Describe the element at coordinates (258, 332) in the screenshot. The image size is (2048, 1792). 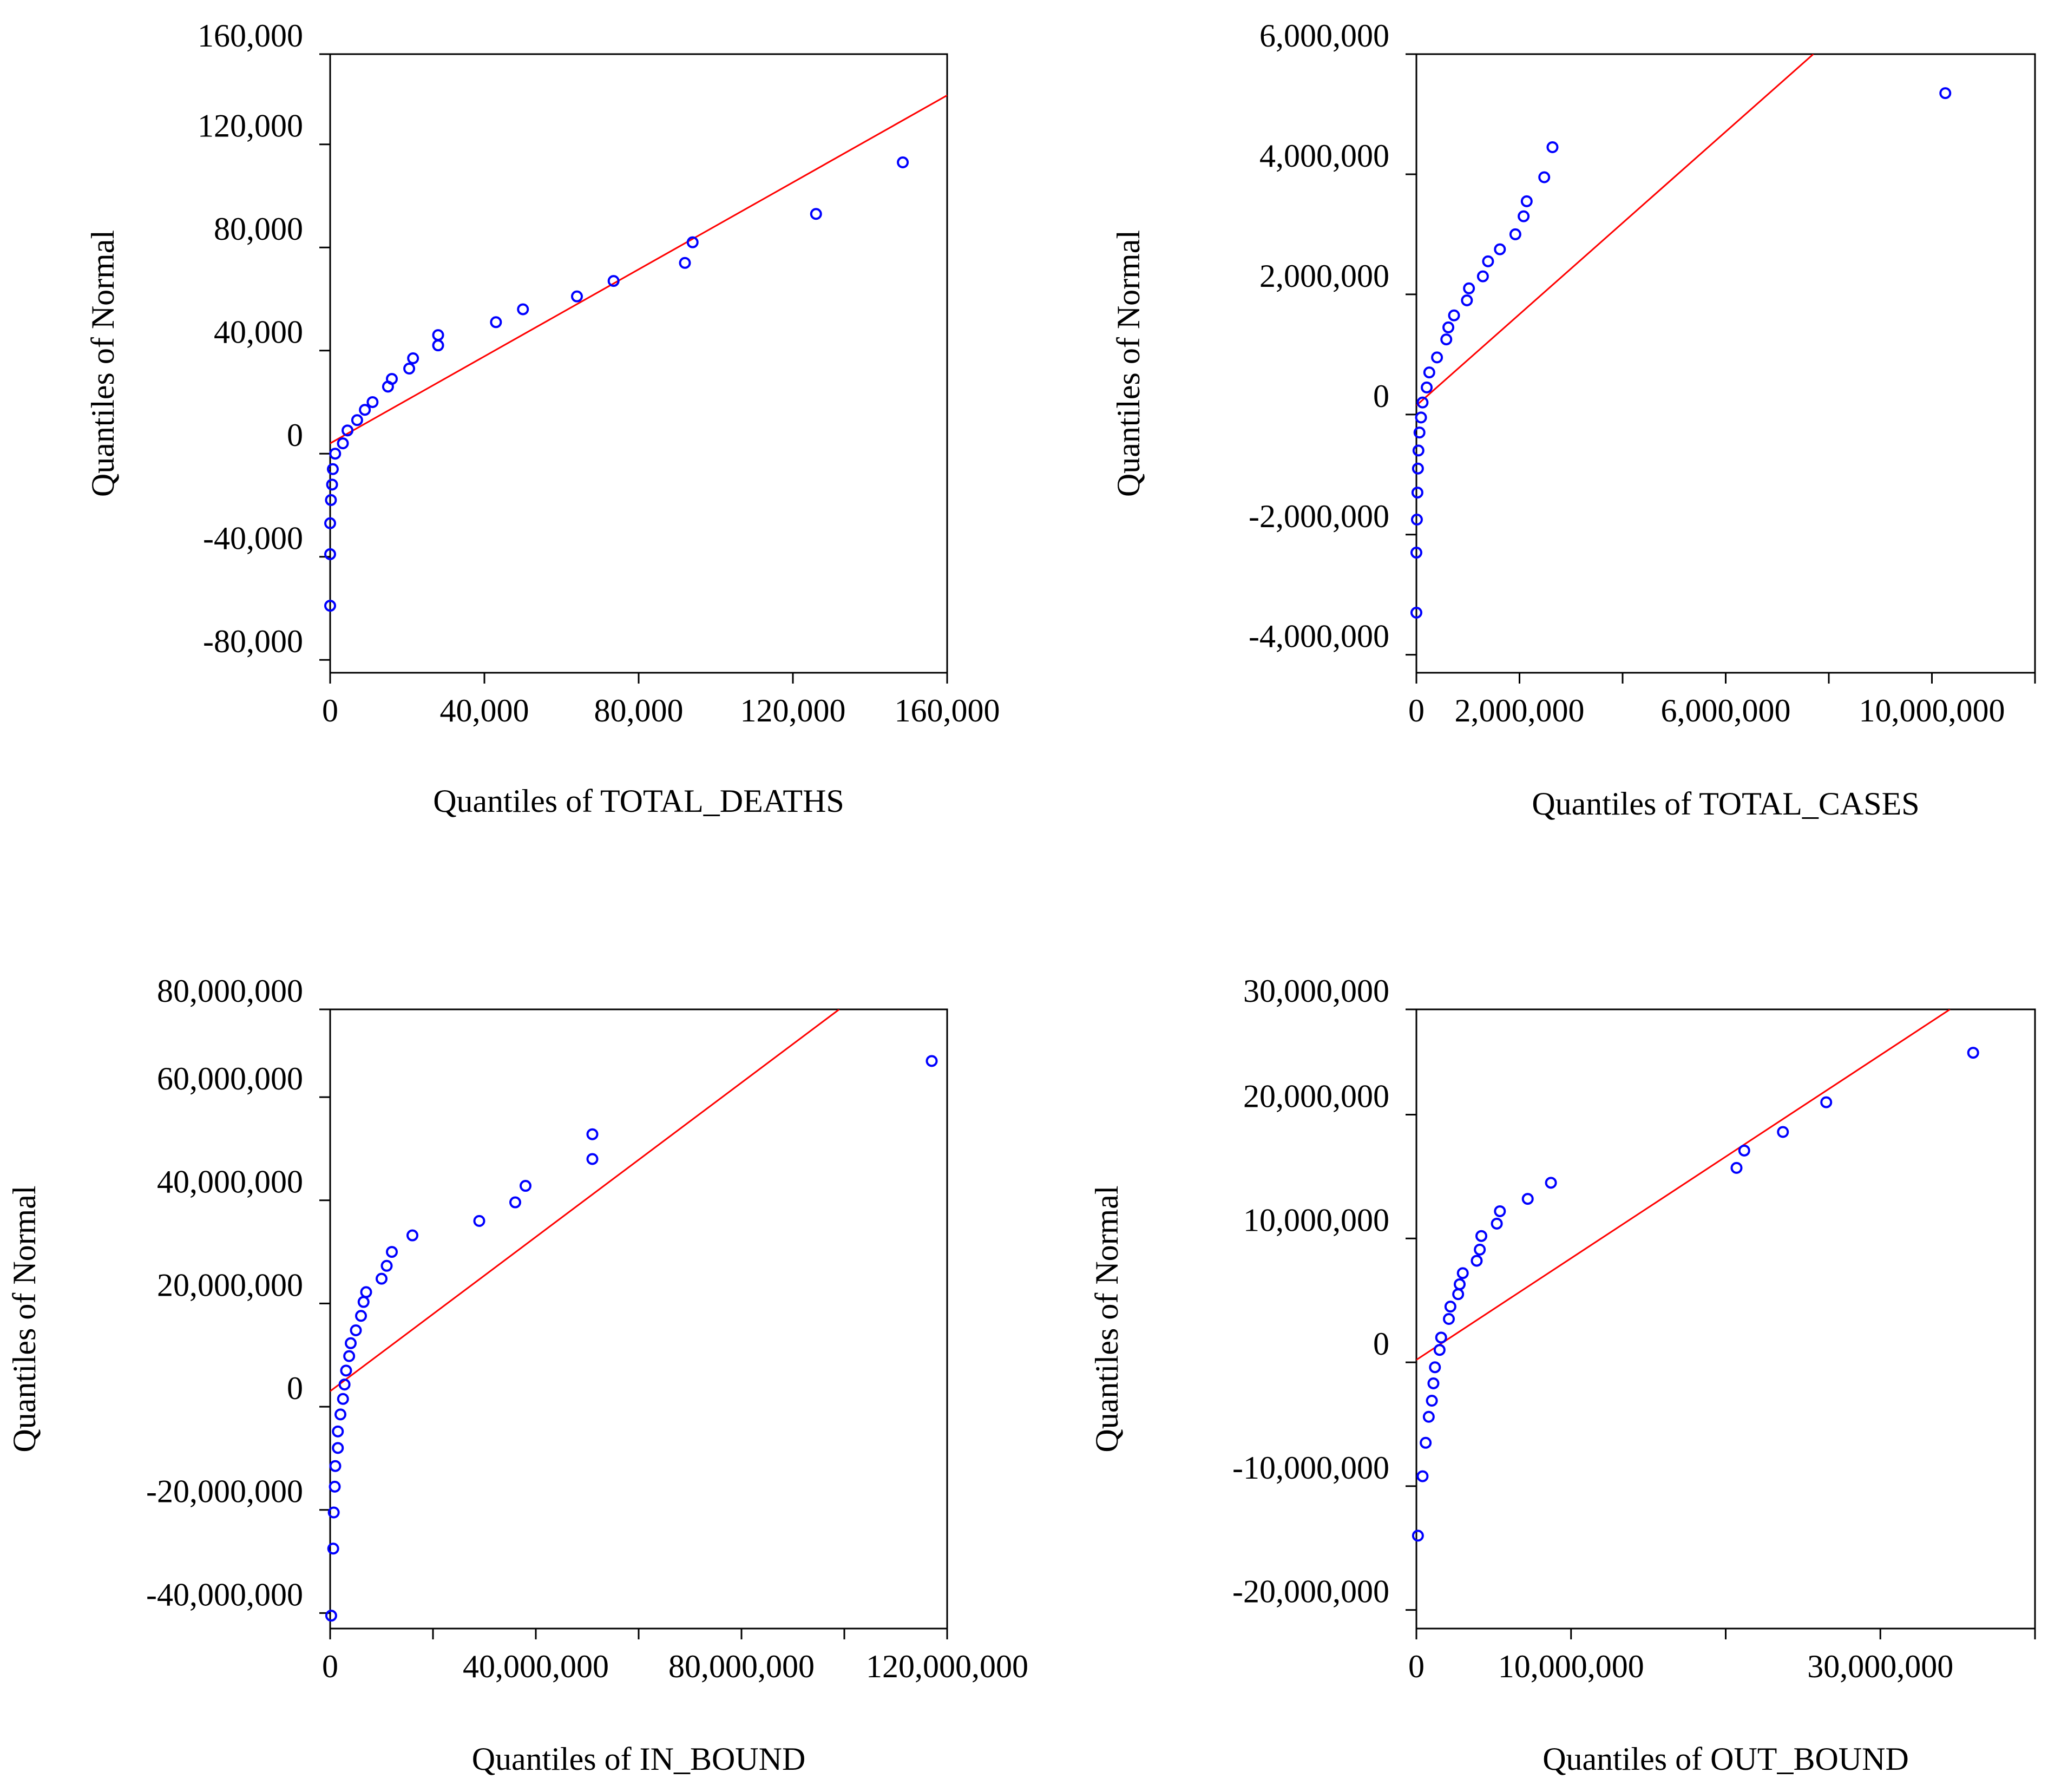
I see `y-tick-label: 40,000` at that location.